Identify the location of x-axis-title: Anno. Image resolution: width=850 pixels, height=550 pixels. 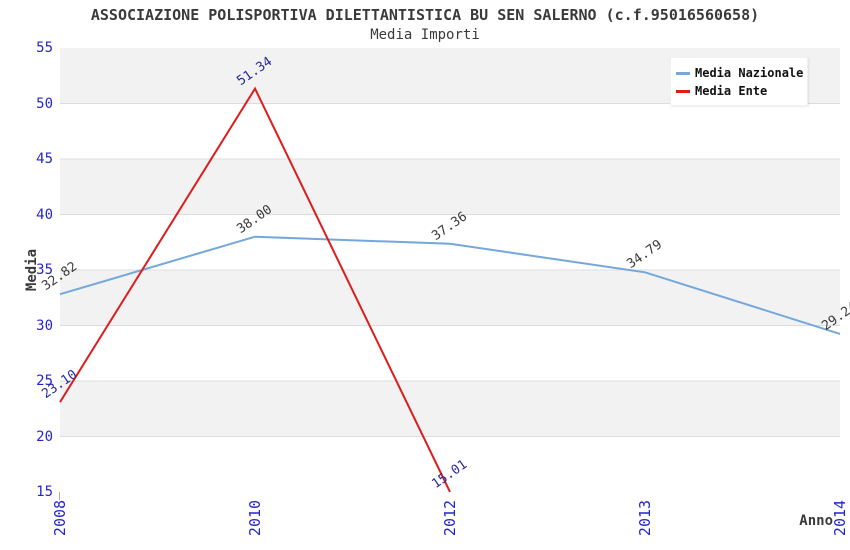
(816, 521).